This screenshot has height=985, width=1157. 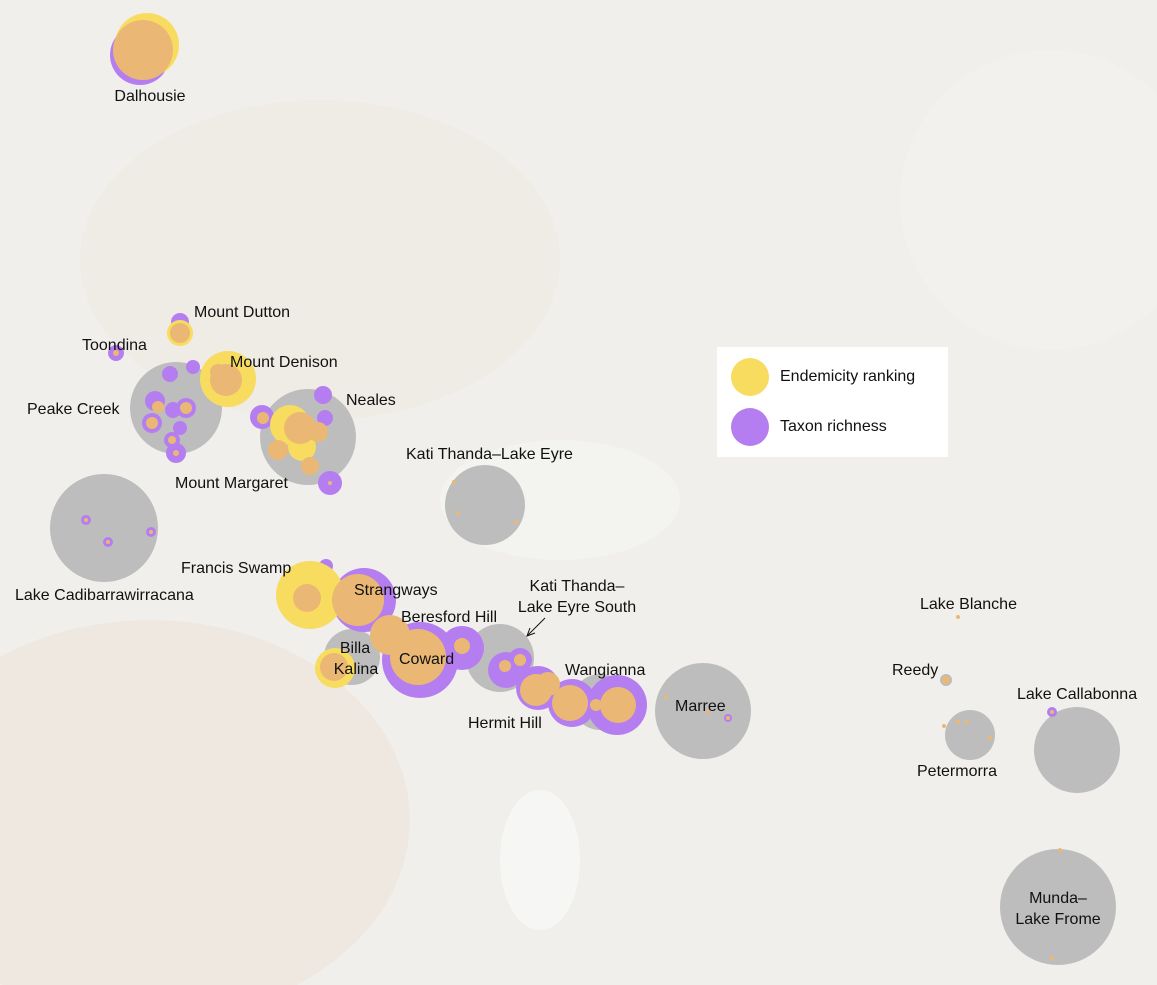 What do you see at coordinates (505, 723) in the screenshot?
I see `label-hermit-hill: Hermit Hill` at bounding box center [505, 723].